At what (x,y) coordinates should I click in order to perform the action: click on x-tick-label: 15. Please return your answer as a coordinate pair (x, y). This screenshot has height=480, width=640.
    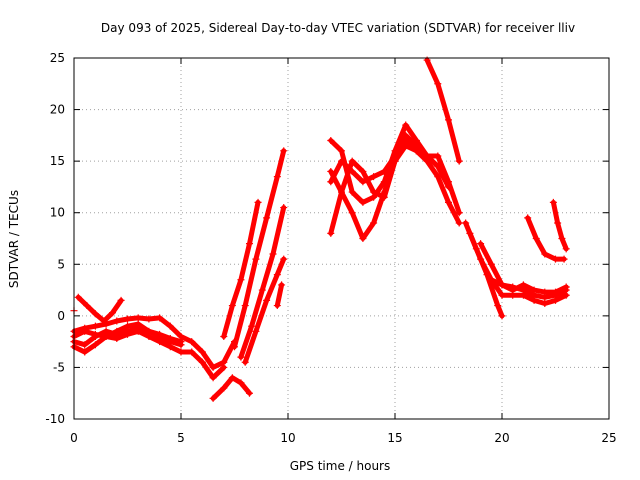
    Looking at the image, I should click on (394, 438).